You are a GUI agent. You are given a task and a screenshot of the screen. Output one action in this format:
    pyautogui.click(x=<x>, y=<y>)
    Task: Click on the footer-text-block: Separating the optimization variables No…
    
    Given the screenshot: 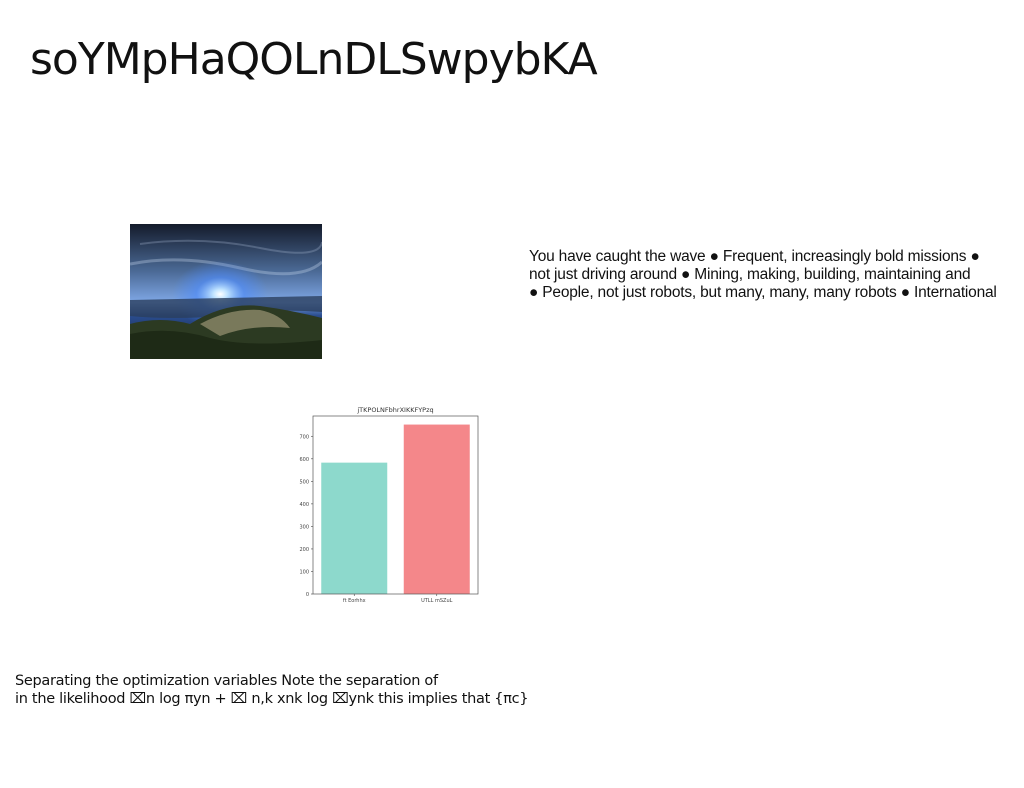 What is the action you would take?
    pyautogui.click(x=315, y=690)
    